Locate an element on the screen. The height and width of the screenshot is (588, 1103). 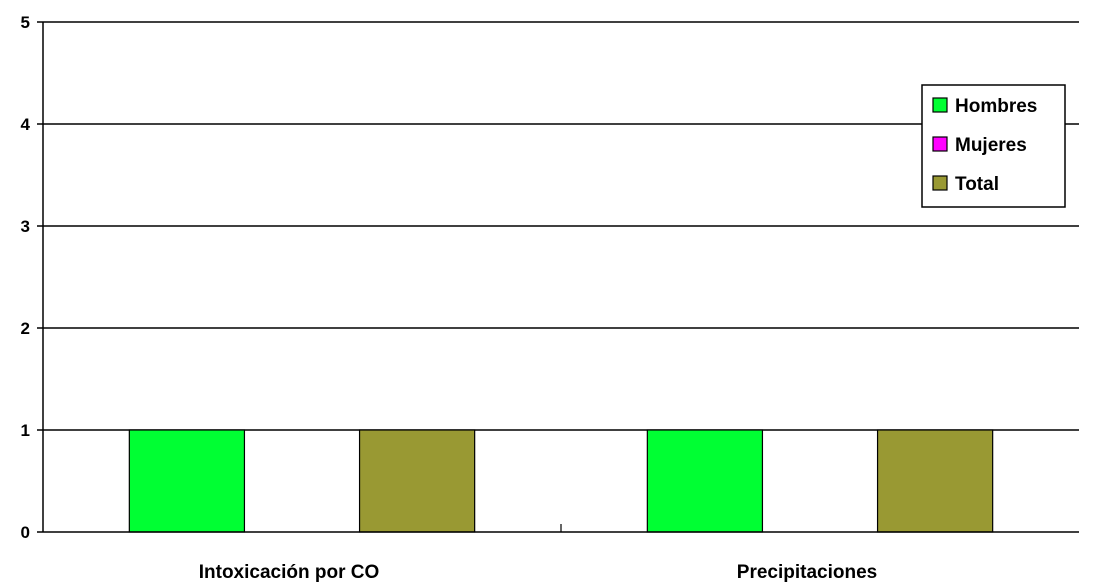
legend-label-hombres: Hombres is located at coordinates (996, 106).